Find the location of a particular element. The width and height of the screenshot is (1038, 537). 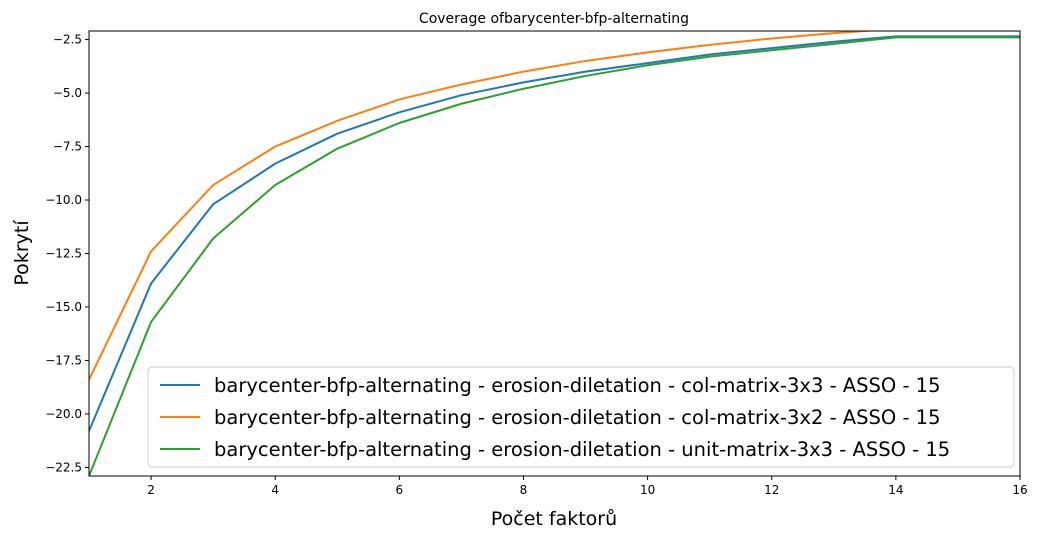

x-tick-label: 12 is located at coordinates (771, 490).